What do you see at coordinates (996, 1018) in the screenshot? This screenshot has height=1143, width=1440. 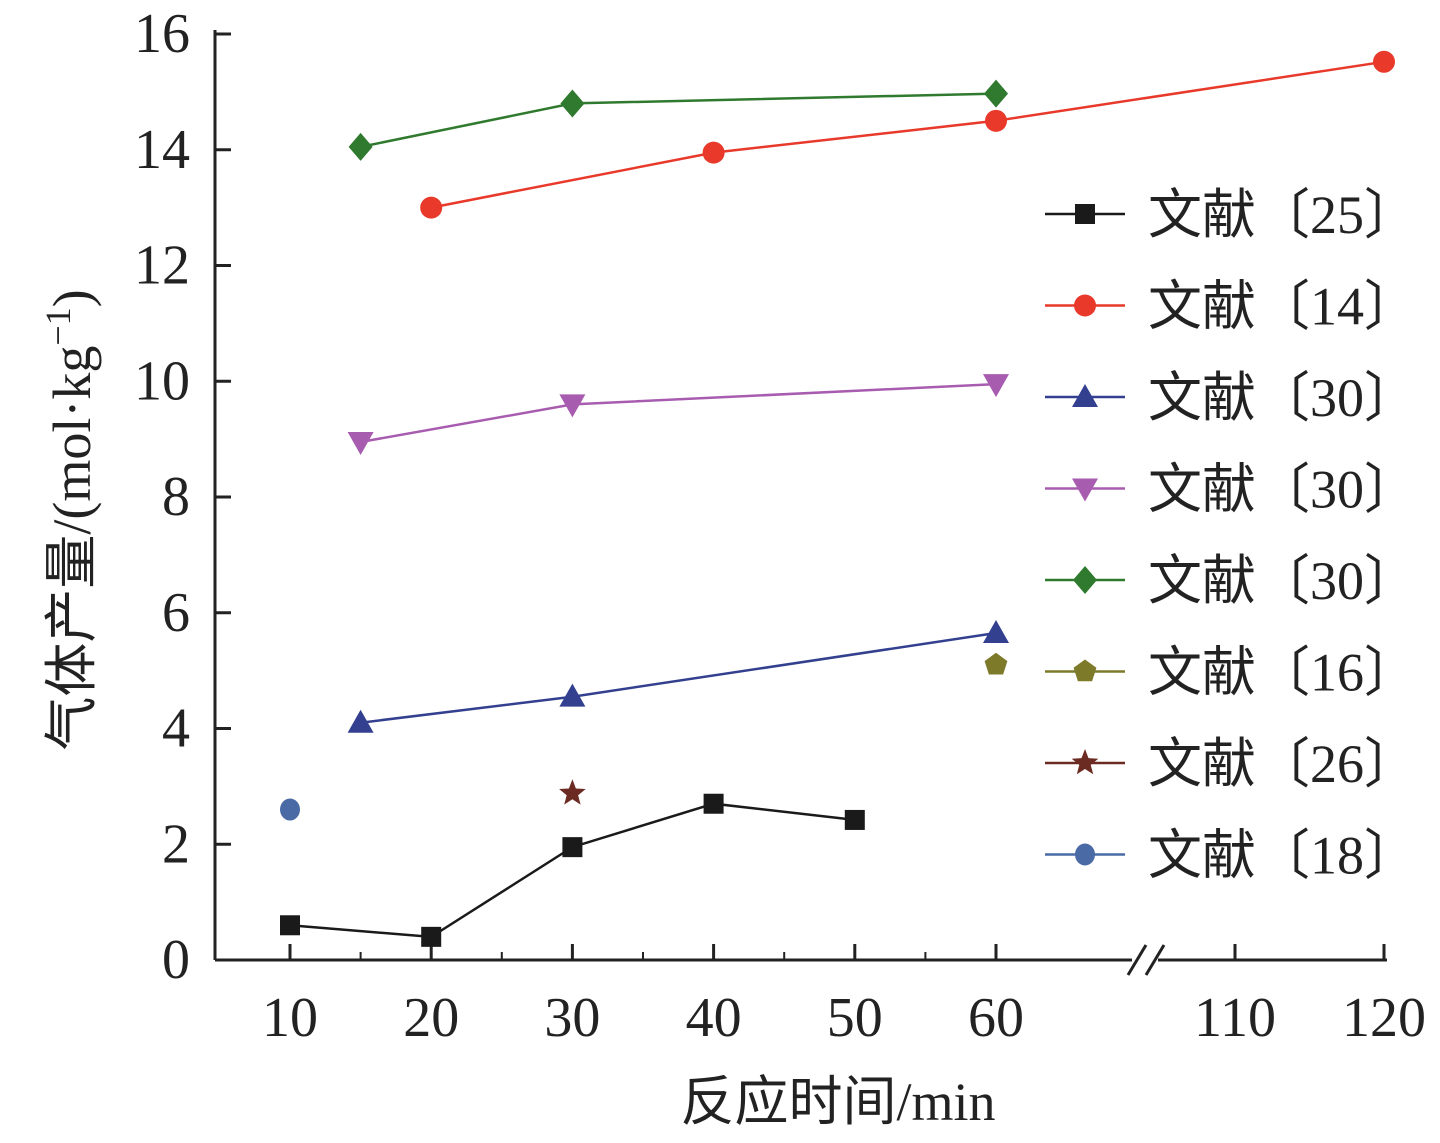 I see `x-tick-label: 60` at bounding box center [996, 1018].